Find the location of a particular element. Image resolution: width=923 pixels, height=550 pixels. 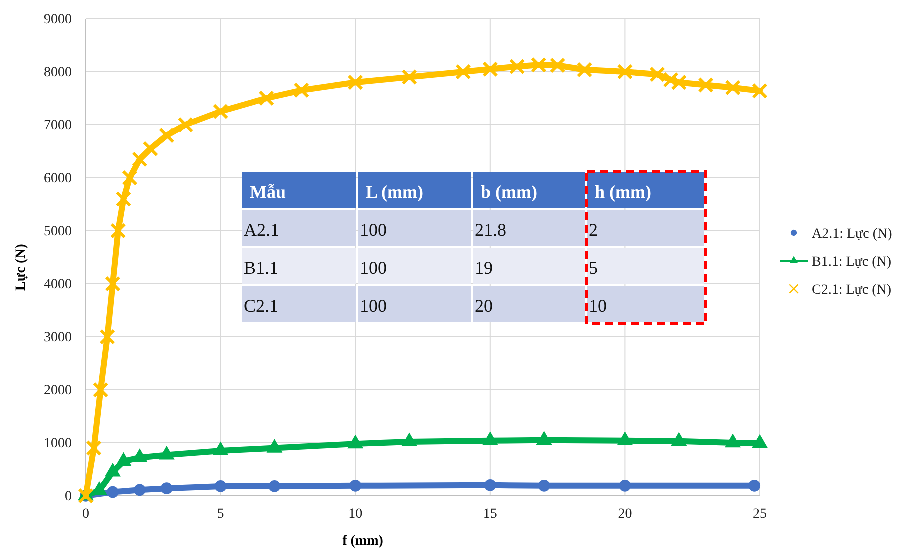

y-tick-label: 2000 is located at coordinates (58, 390).